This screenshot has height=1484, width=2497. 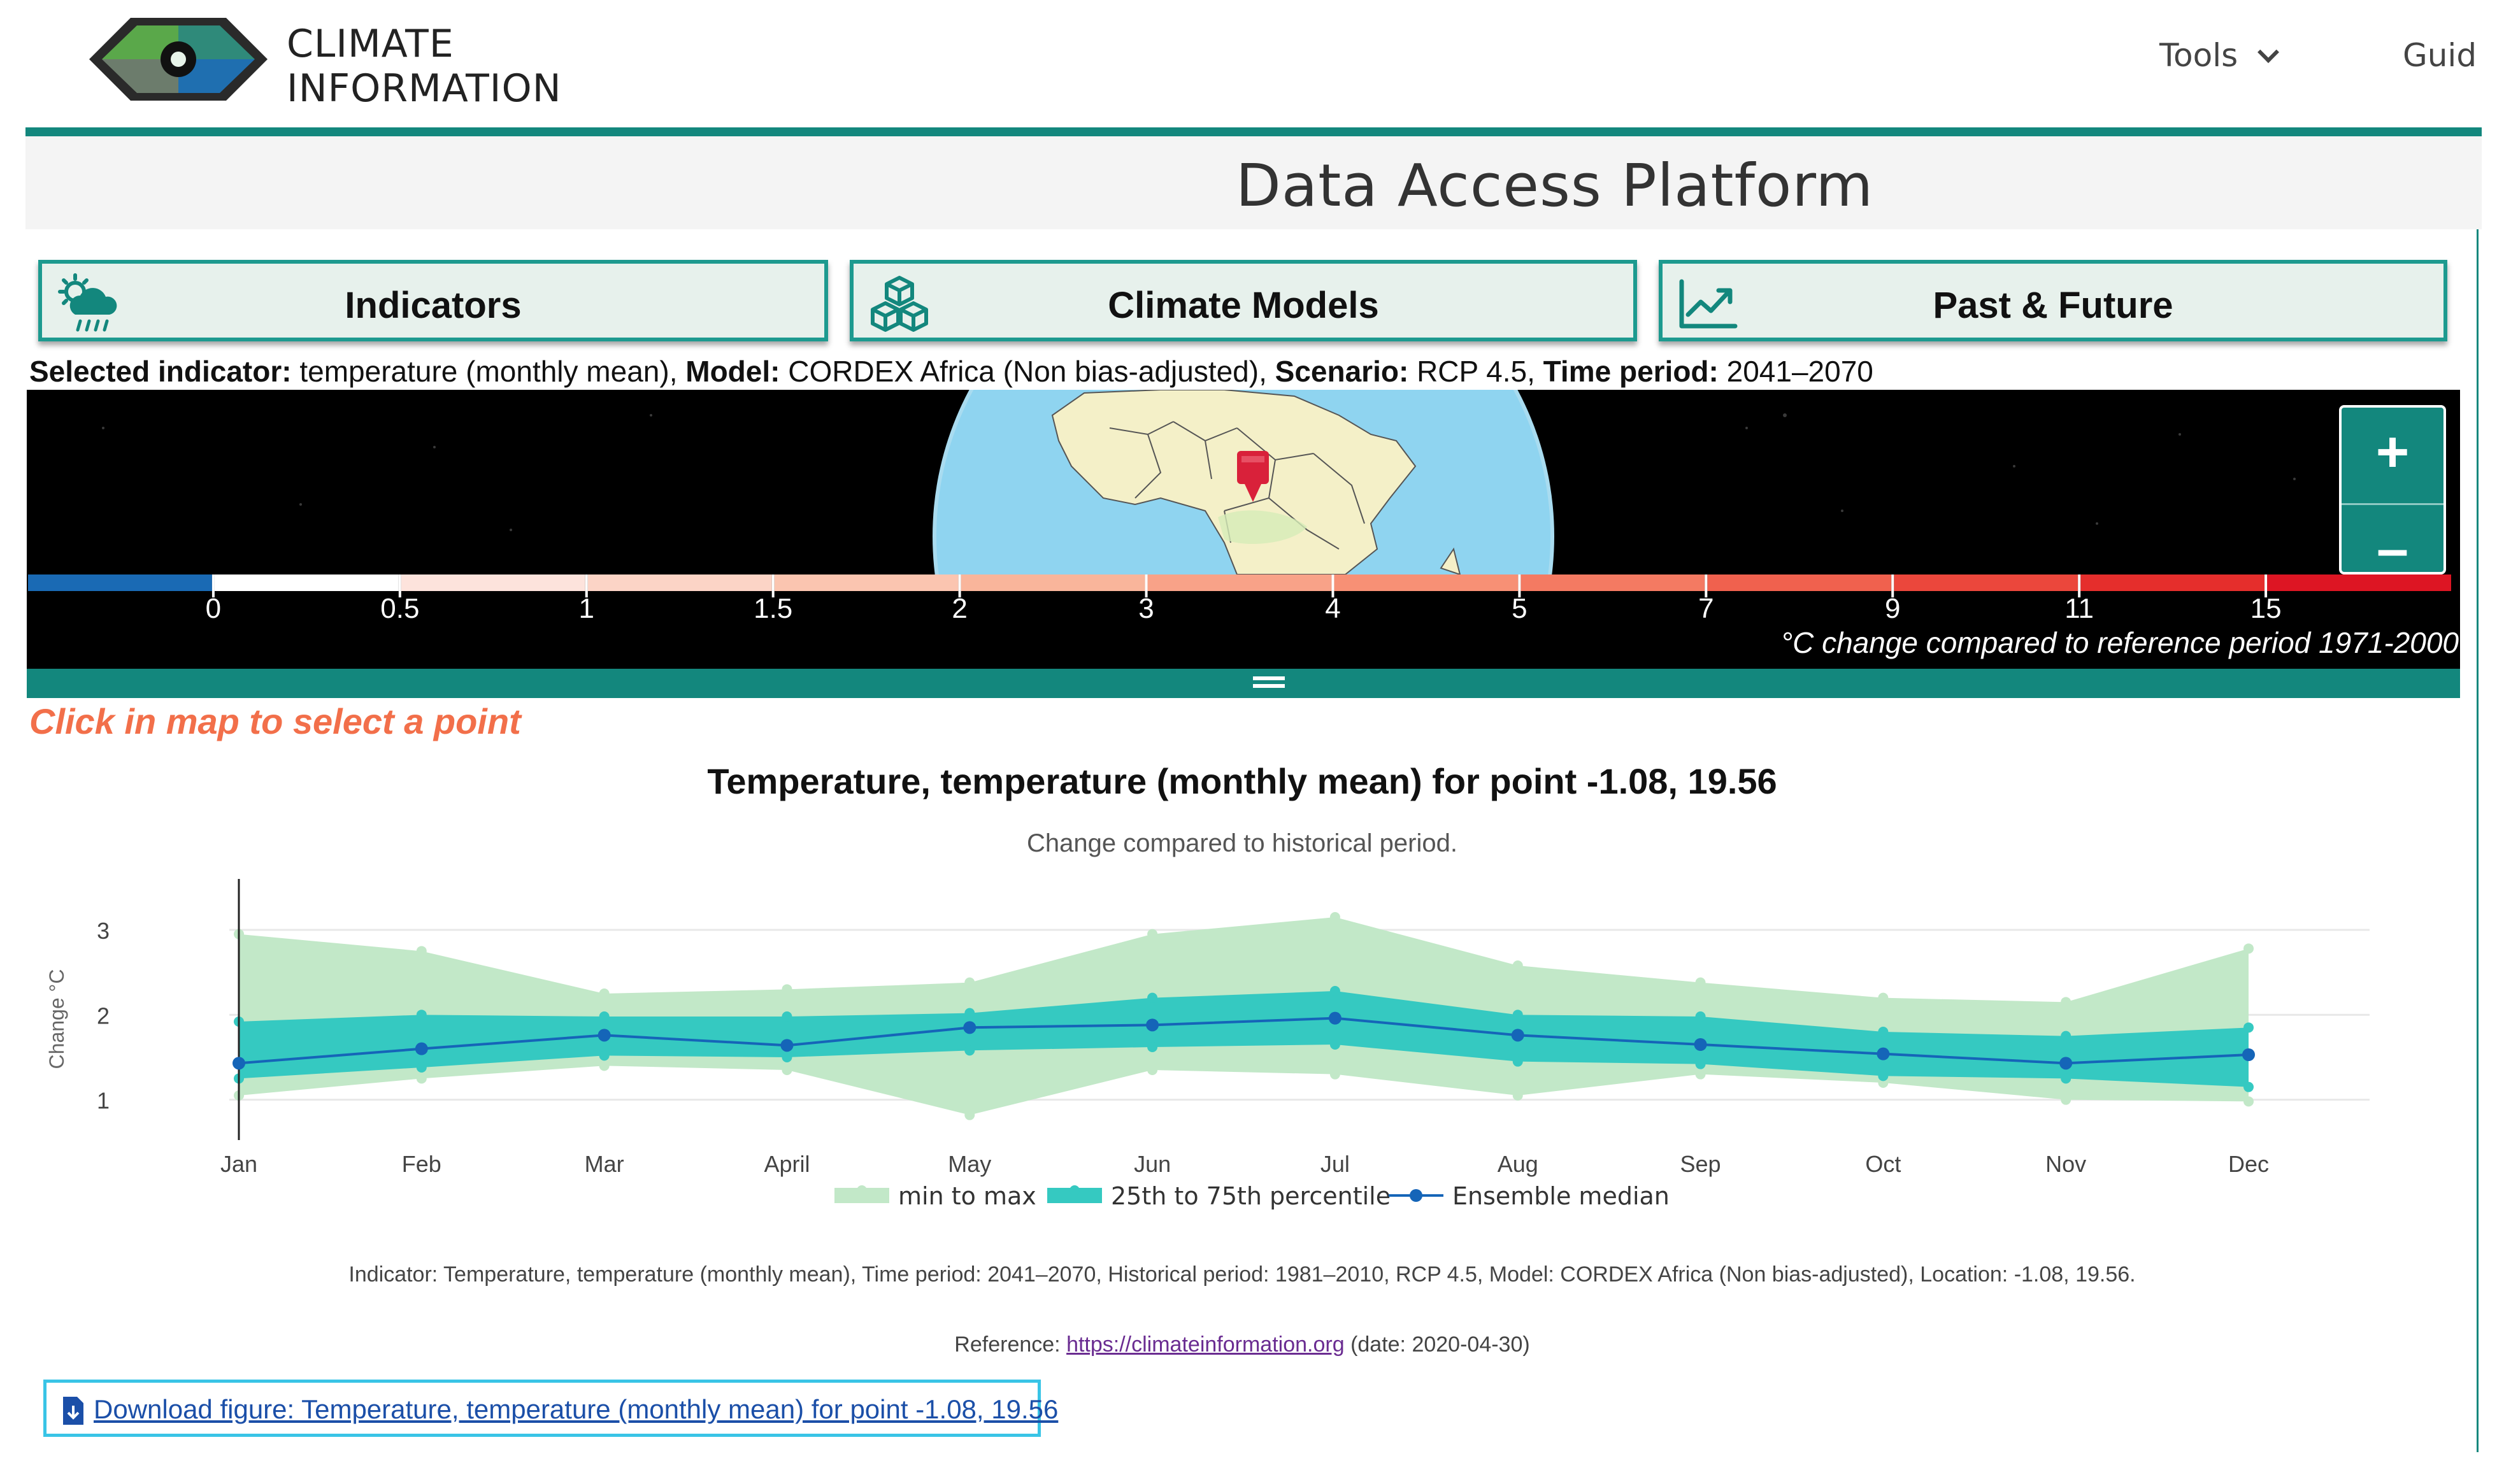 I want to click on grip-icon, so click(x=1269, y=678).